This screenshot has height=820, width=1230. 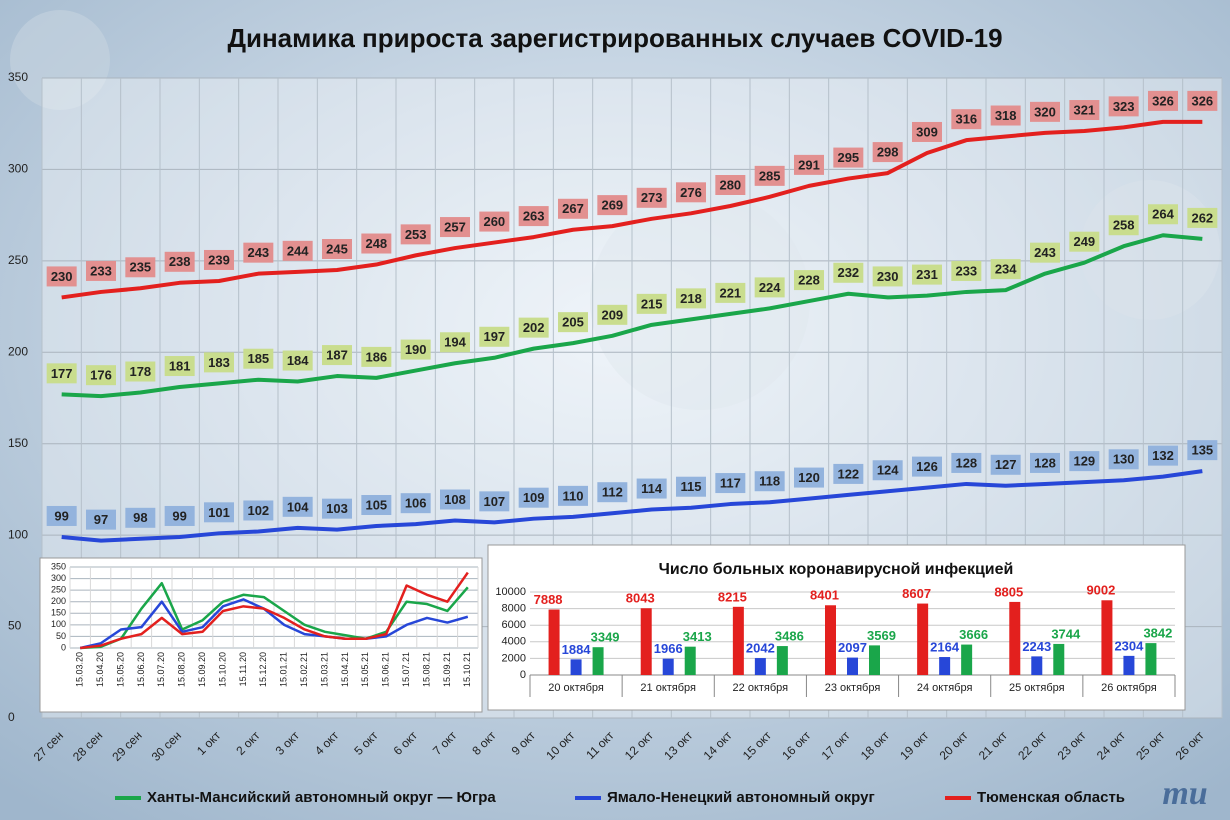 I want to click on x-tick-label: 21 октября, so click(x=668, y=688).